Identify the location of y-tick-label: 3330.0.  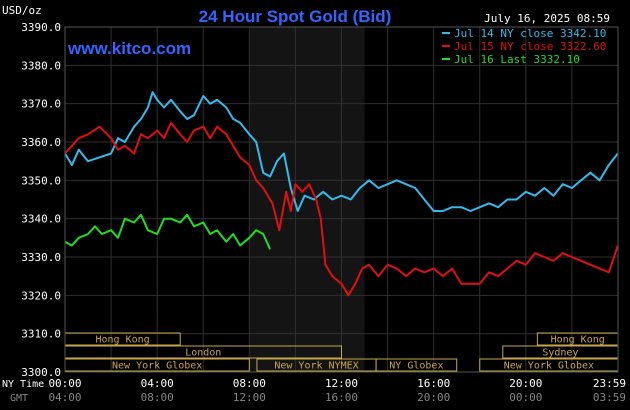
(41, 257).